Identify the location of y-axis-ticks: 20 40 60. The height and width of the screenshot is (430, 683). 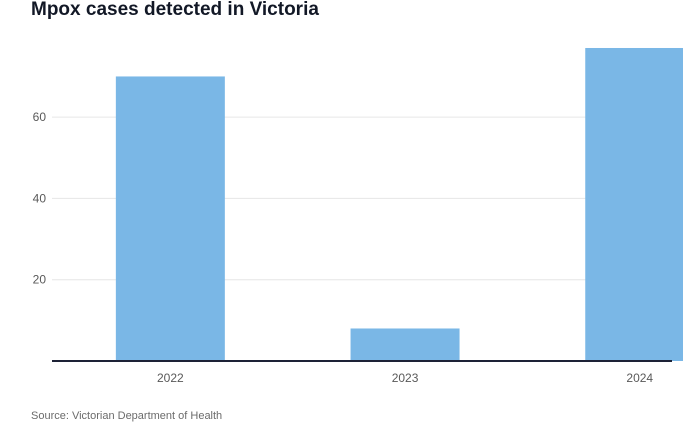
(40, 198).